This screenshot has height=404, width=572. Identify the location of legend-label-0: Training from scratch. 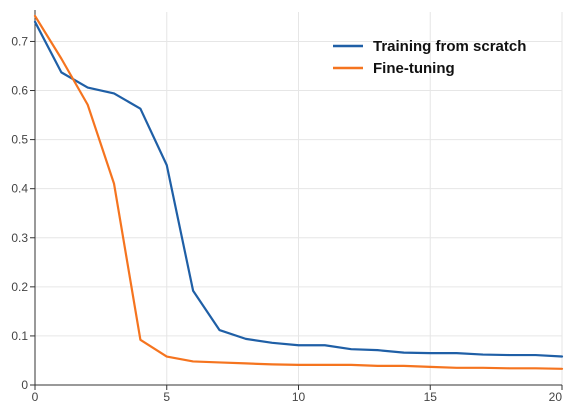
(449, 46).